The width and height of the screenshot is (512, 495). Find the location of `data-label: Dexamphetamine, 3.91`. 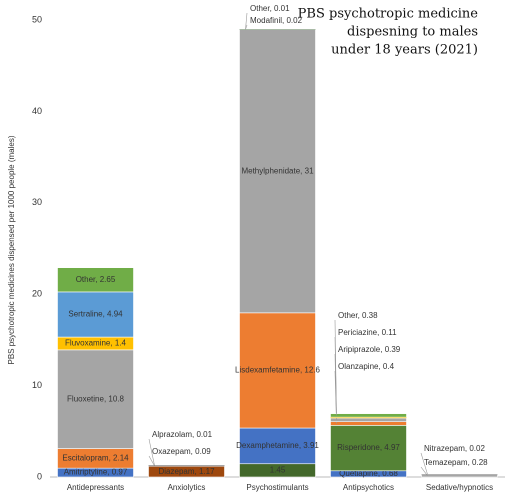

data-label: Dexamphetamine, 3.91 is located at coordinates (277, 445).